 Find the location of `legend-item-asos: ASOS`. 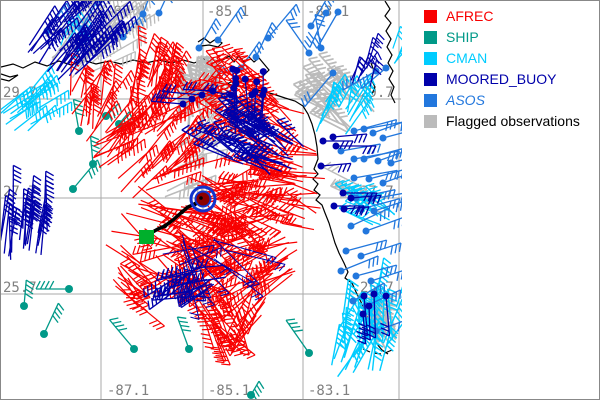

legend-item-asos: ASOS is located at coordinates (509, 100).